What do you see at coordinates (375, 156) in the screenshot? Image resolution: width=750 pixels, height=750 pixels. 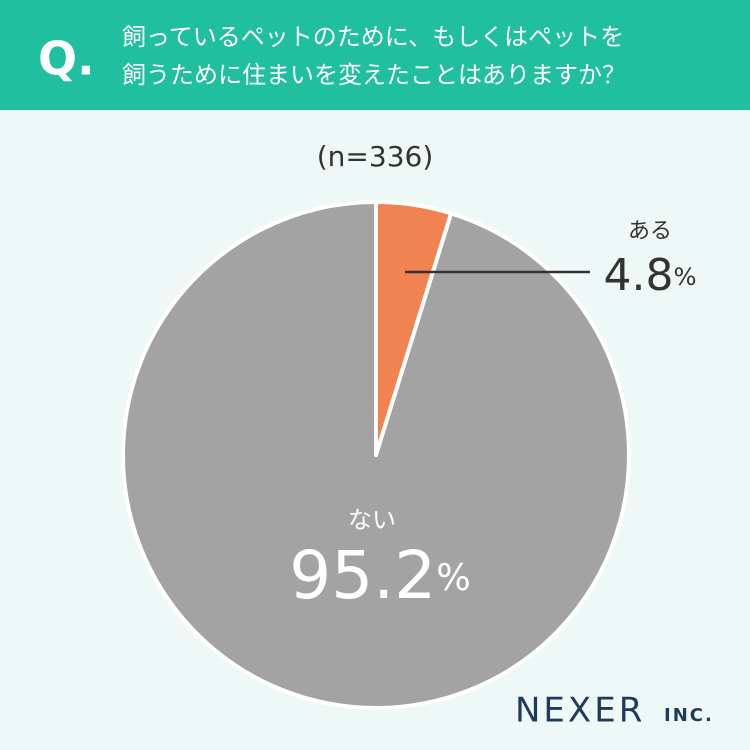 I see `subtitle: (n=336)` at bounding box center [375, 156].